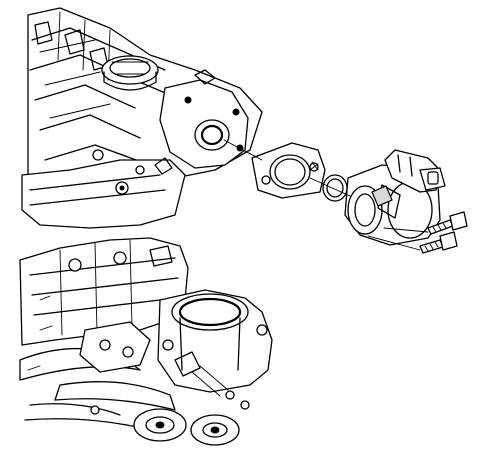 Image resolution: width=500 pixels, height=451 pixels. I want to click on assembly-alignment-lines, so click(326, 195).